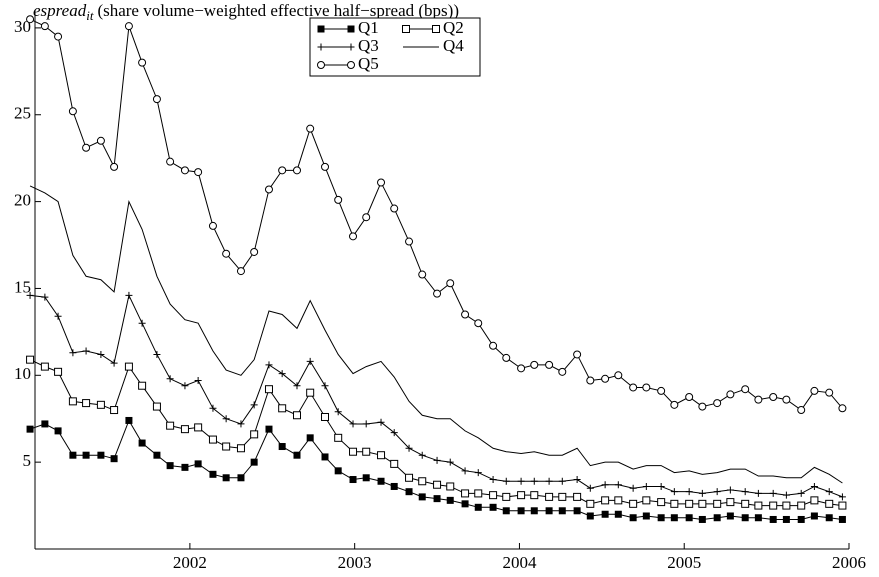 The width and height of the screenshot is (879, 577). What do you see at coordinates (453, 45) in the screenshot?
I see `legend-label: Q4` at bounding box center [453, 45].